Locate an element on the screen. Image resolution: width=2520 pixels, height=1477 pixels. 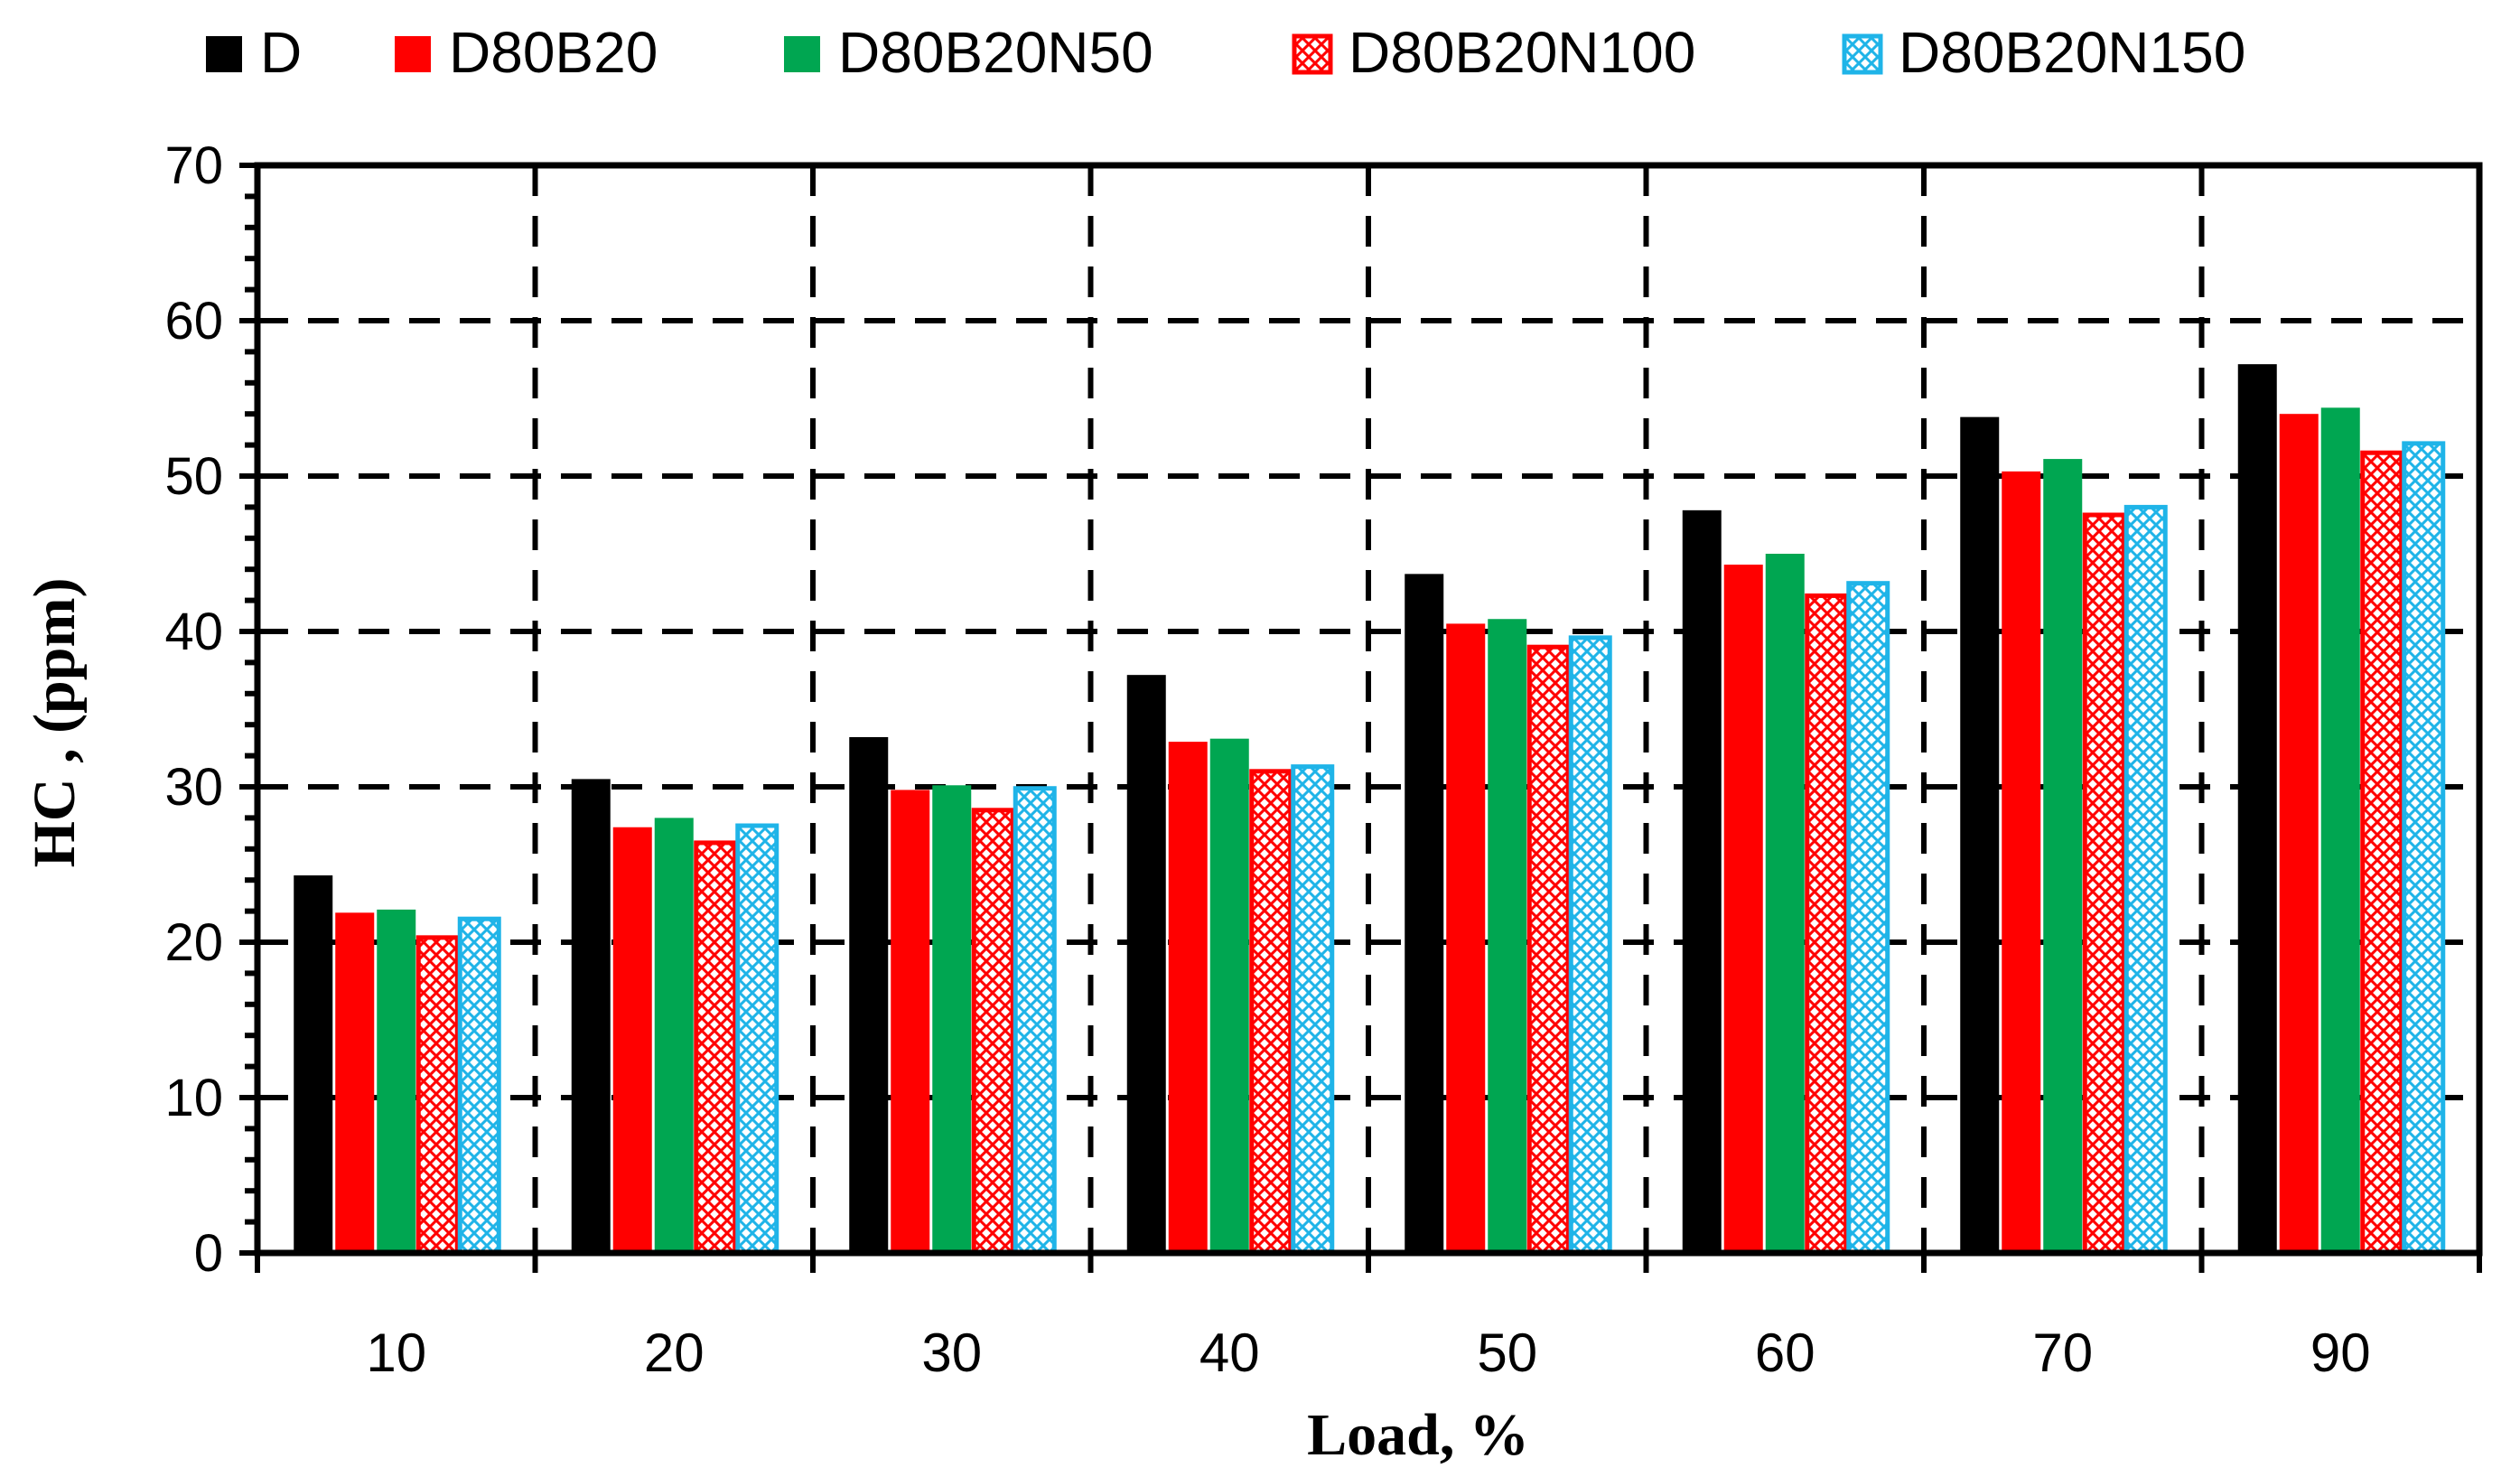
x-tick-label: 60 is located at coordinates (1785, 1353).